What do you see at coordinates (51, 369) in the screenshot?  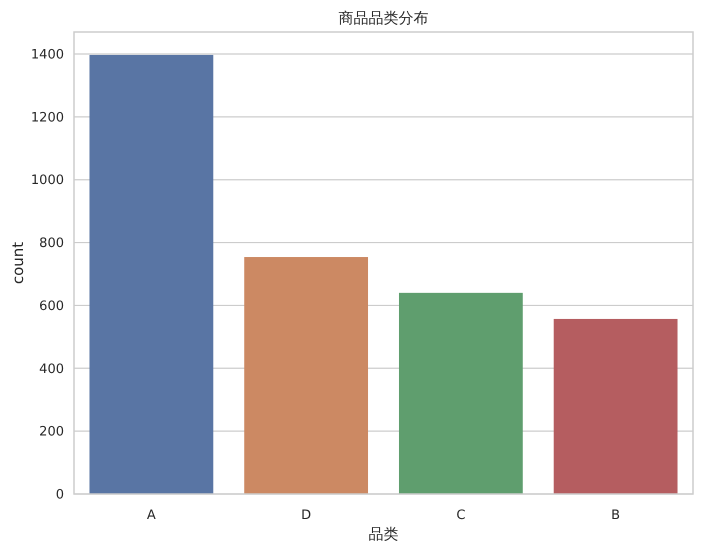 I see `y-tick-label: 400` at bounding box center [51, 369].